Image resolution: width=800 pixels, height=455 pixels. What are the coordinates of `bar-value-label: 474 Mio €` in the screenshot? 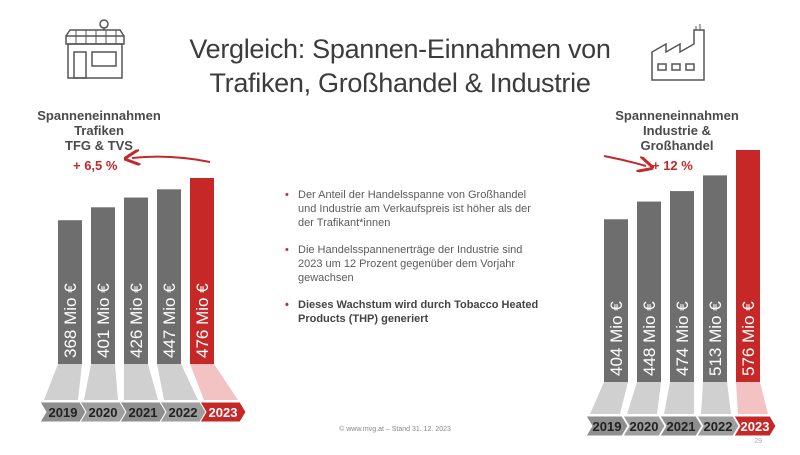 It's located at (682, 338).